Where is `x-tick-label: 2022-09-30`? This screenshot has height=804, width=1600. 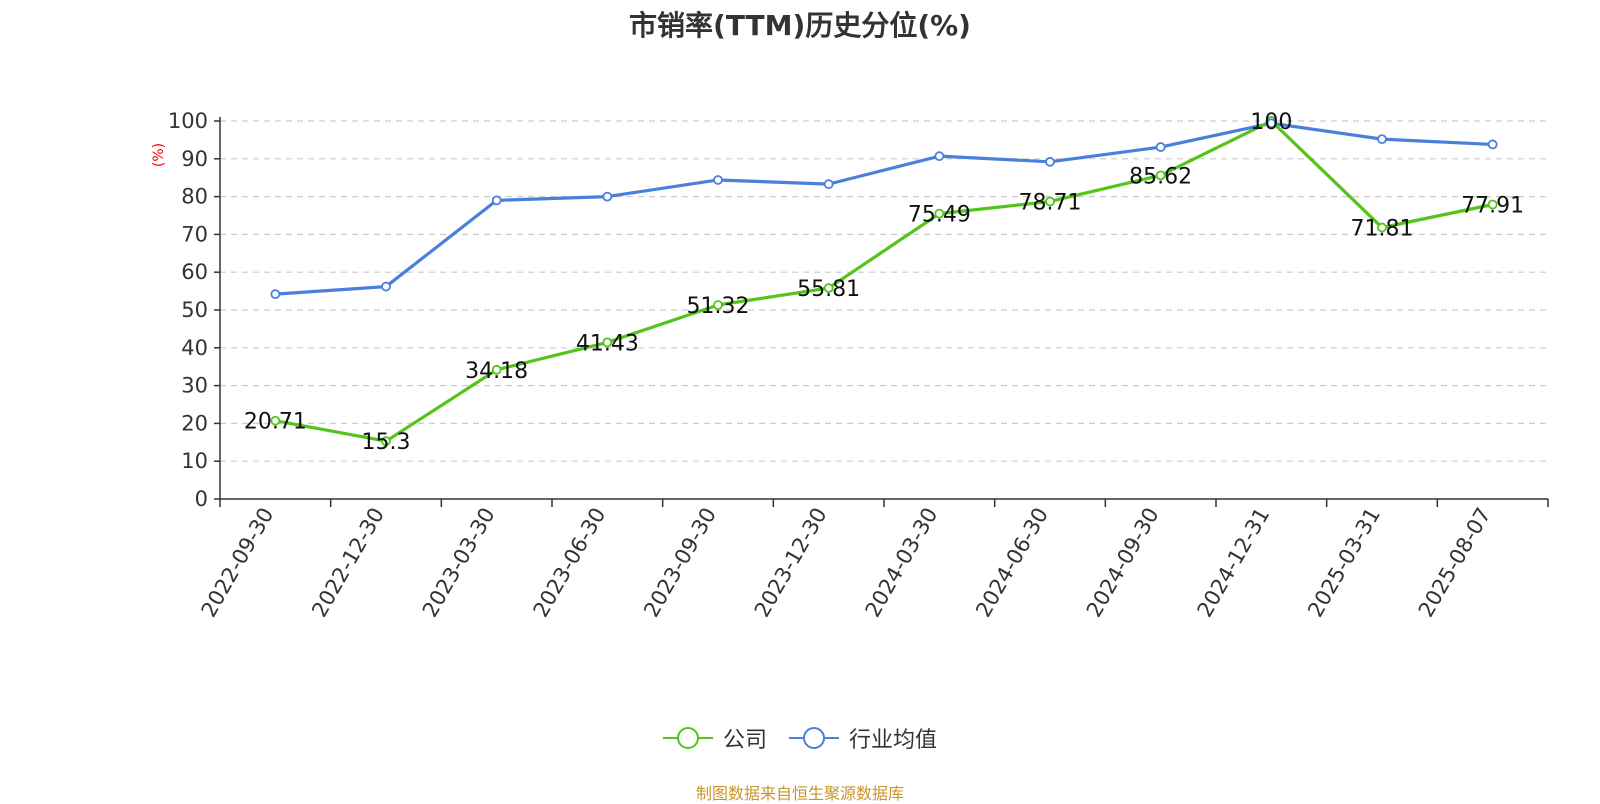
x-tick-label: 2022-09-30 is located at coordinates (238, 563).